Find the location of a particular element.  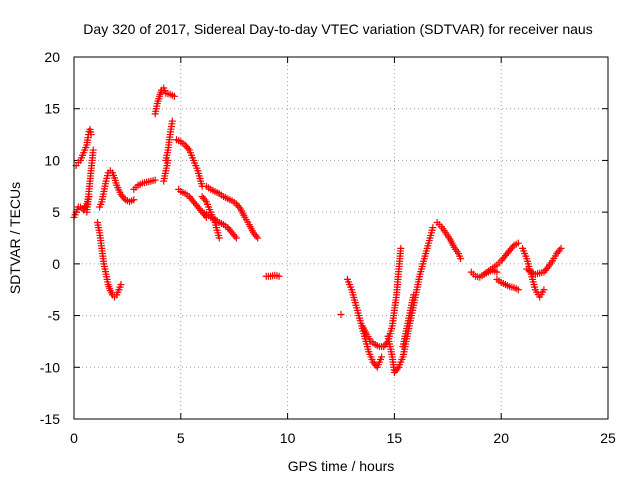

x-tick-label: 25 is located at coordinates (608, 438).